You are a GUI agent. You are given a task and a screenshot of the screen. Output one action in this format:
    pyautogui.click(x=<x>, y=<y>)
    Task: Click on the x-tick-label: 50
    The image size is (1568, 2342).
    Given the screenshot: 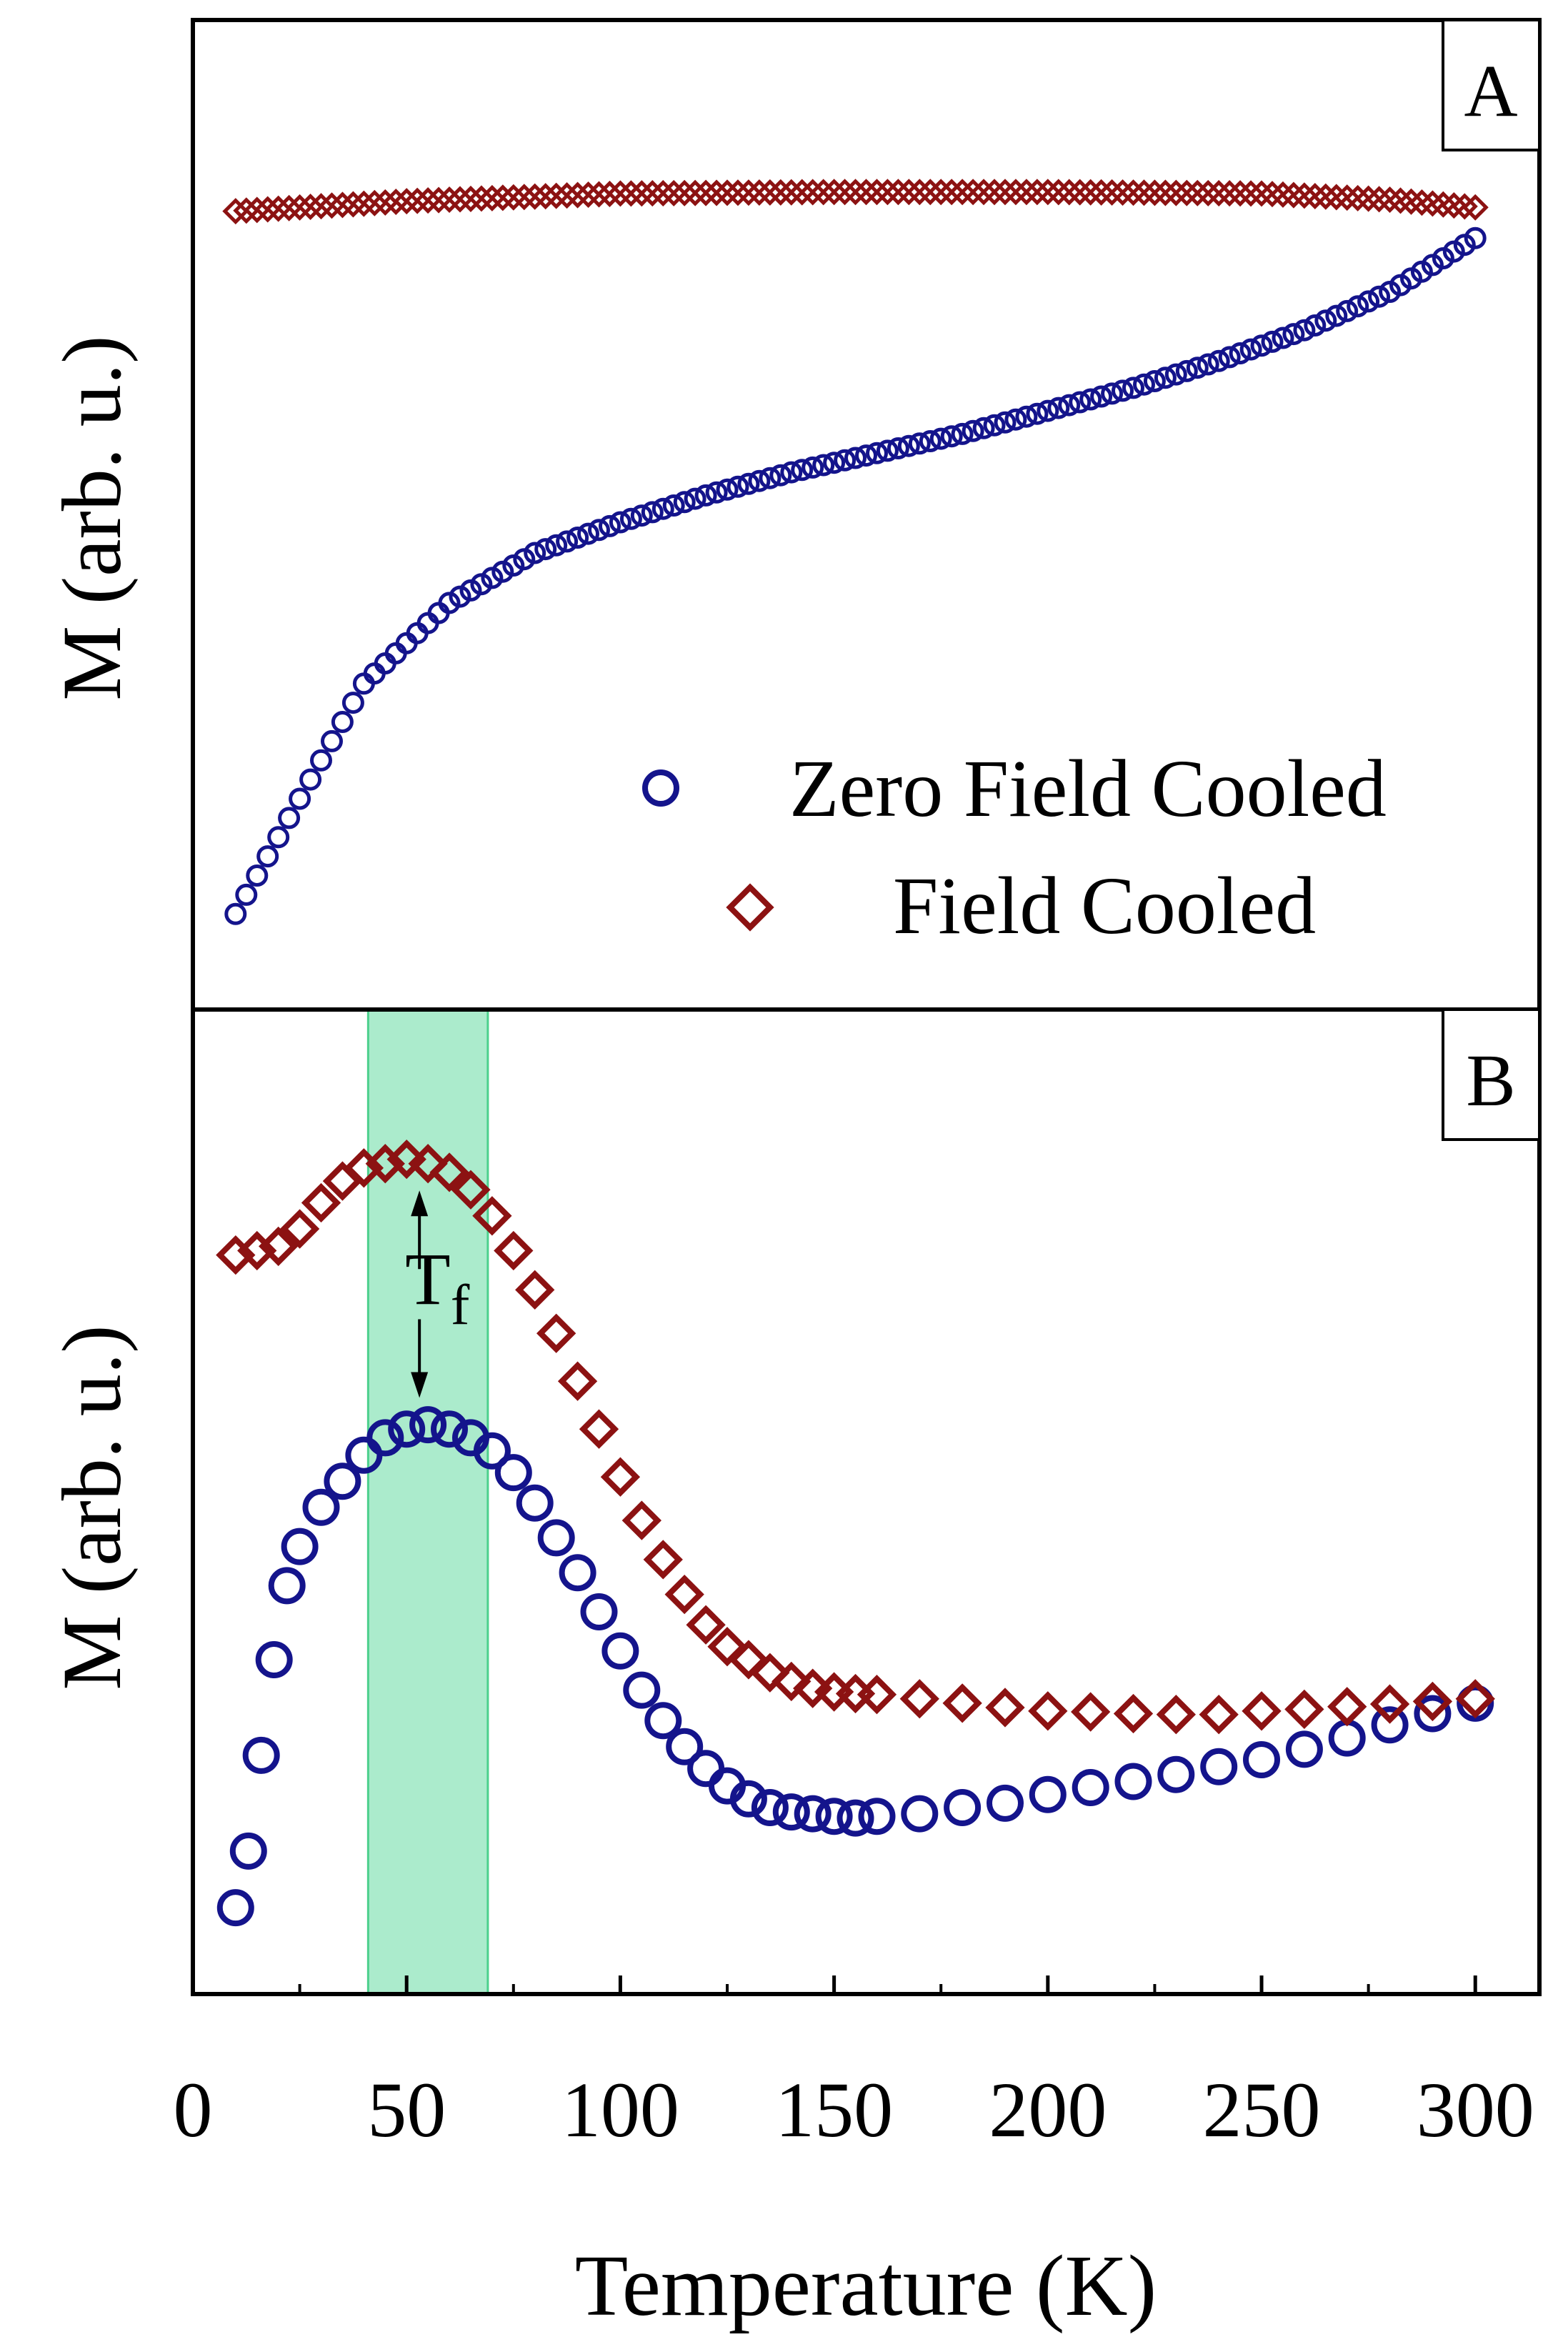 What is the action you would take?
    pyautogui.click(x=407, y=2110)
    